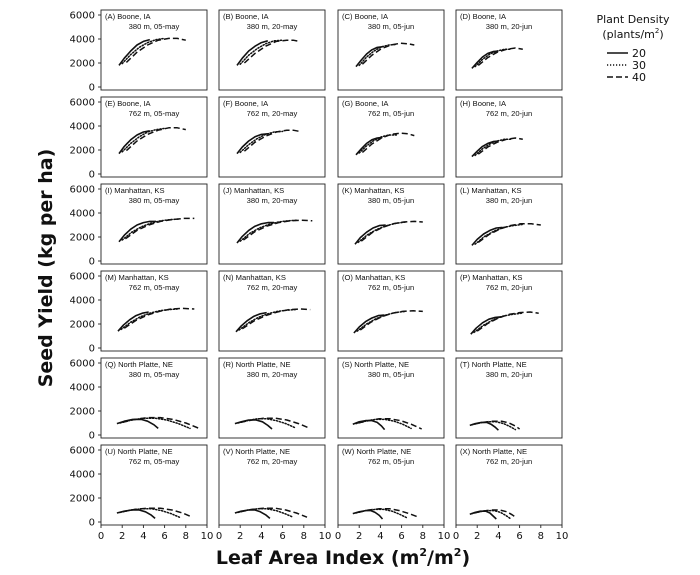 Image resolution: width=700 pixels, height=575 pixels. What do you see at coordinates (92, 88) in the screenshot?
I see `y-tick-label: 0` at bounding box center [92, 88].